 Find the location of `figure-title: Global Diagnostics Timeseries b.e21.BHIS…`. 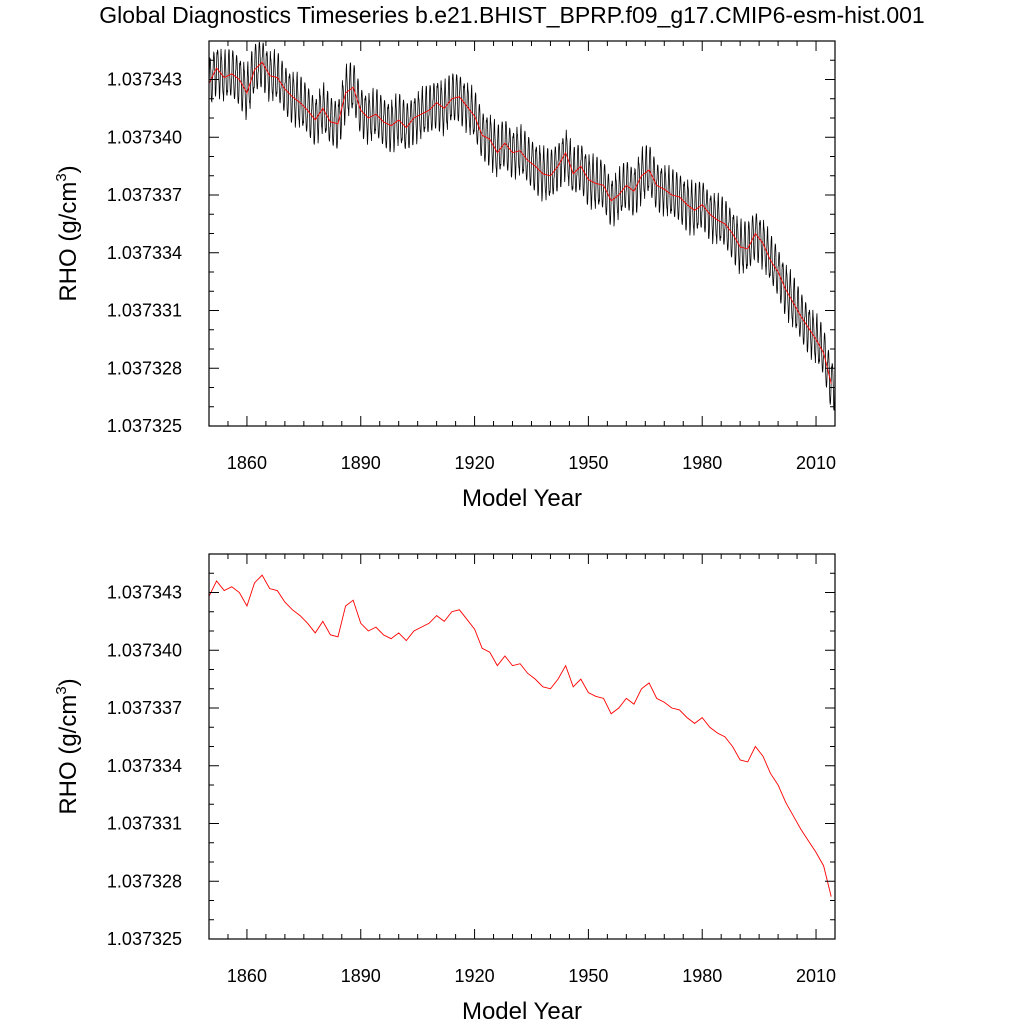

figure-title: Global Diagnostics Timeseries b.e21.BHIS… is located at coordinates (512, 15).